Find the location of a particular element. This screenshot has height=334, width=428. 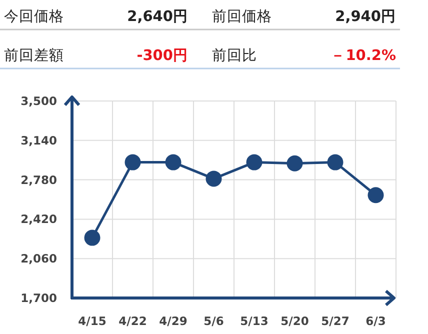

x-tick-label: 5/27 is located at coordinates (335, 321).